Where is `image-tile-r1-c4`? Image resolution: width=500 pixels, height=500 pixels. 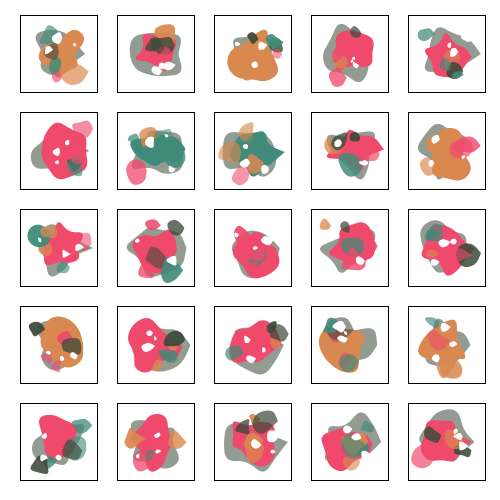
image-tile-r1-c4 is located at coordinates (350, 54).